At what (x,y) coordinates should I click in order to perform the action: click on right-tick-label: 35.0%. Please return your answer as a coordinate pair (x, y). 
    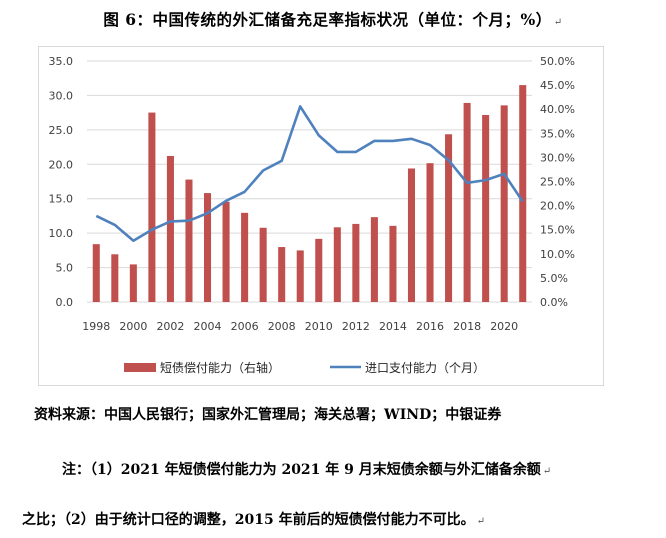
    Looking at the image, I should click on (557, 133).